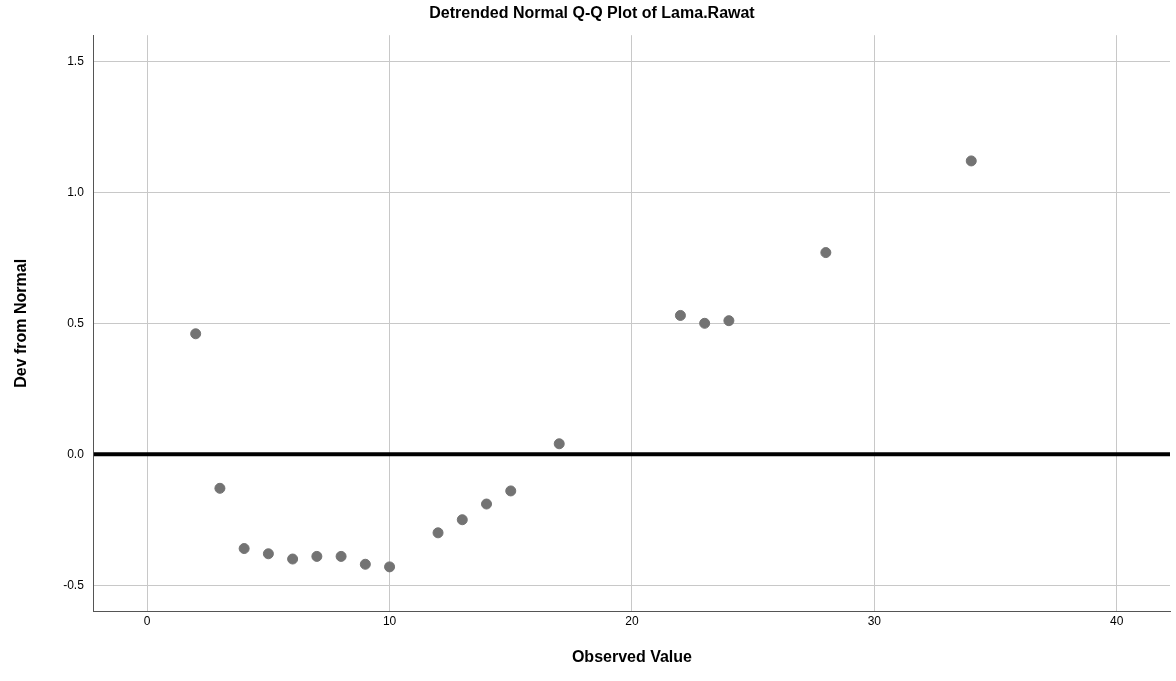 Image resolution: width=1176 pixels, height=681 pixels. Describe the element at coordinates (76, 322) in the screenshot. I see `y-tick-label: 0.5` at that location.